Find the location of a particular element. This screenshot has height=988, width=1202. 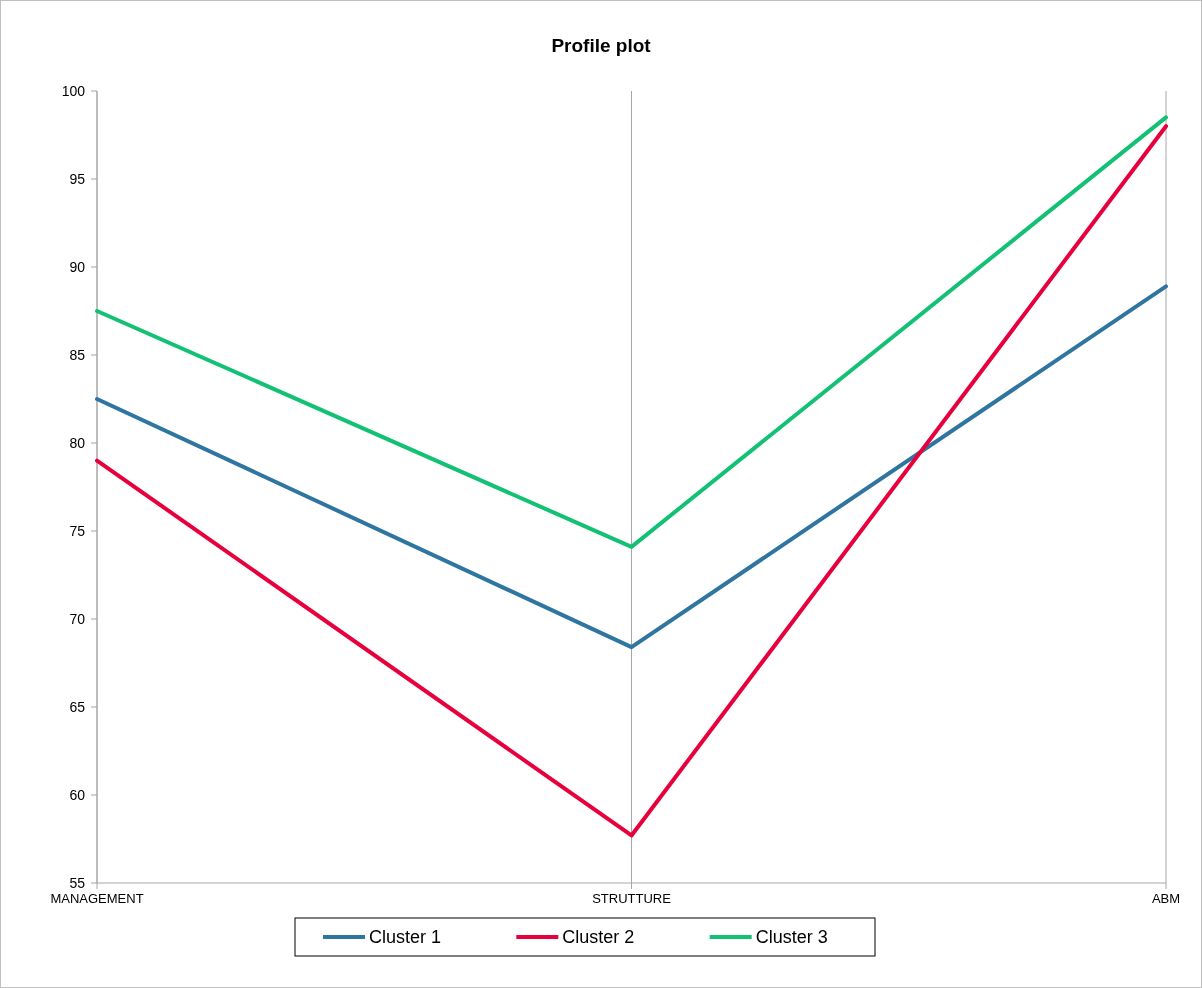

y-tick-label: 65 is located at coordinates (77, 706).